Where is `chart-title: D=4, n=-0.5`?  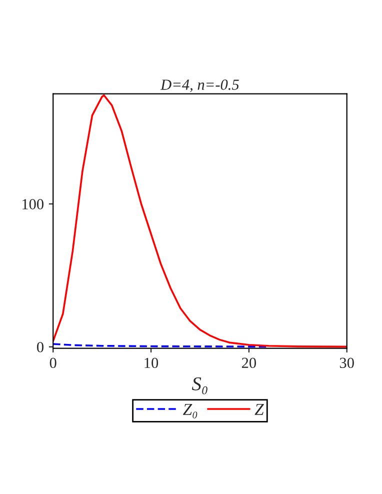
chart-title: D=4, n=-0.5 is located at coordinates (199, 86).